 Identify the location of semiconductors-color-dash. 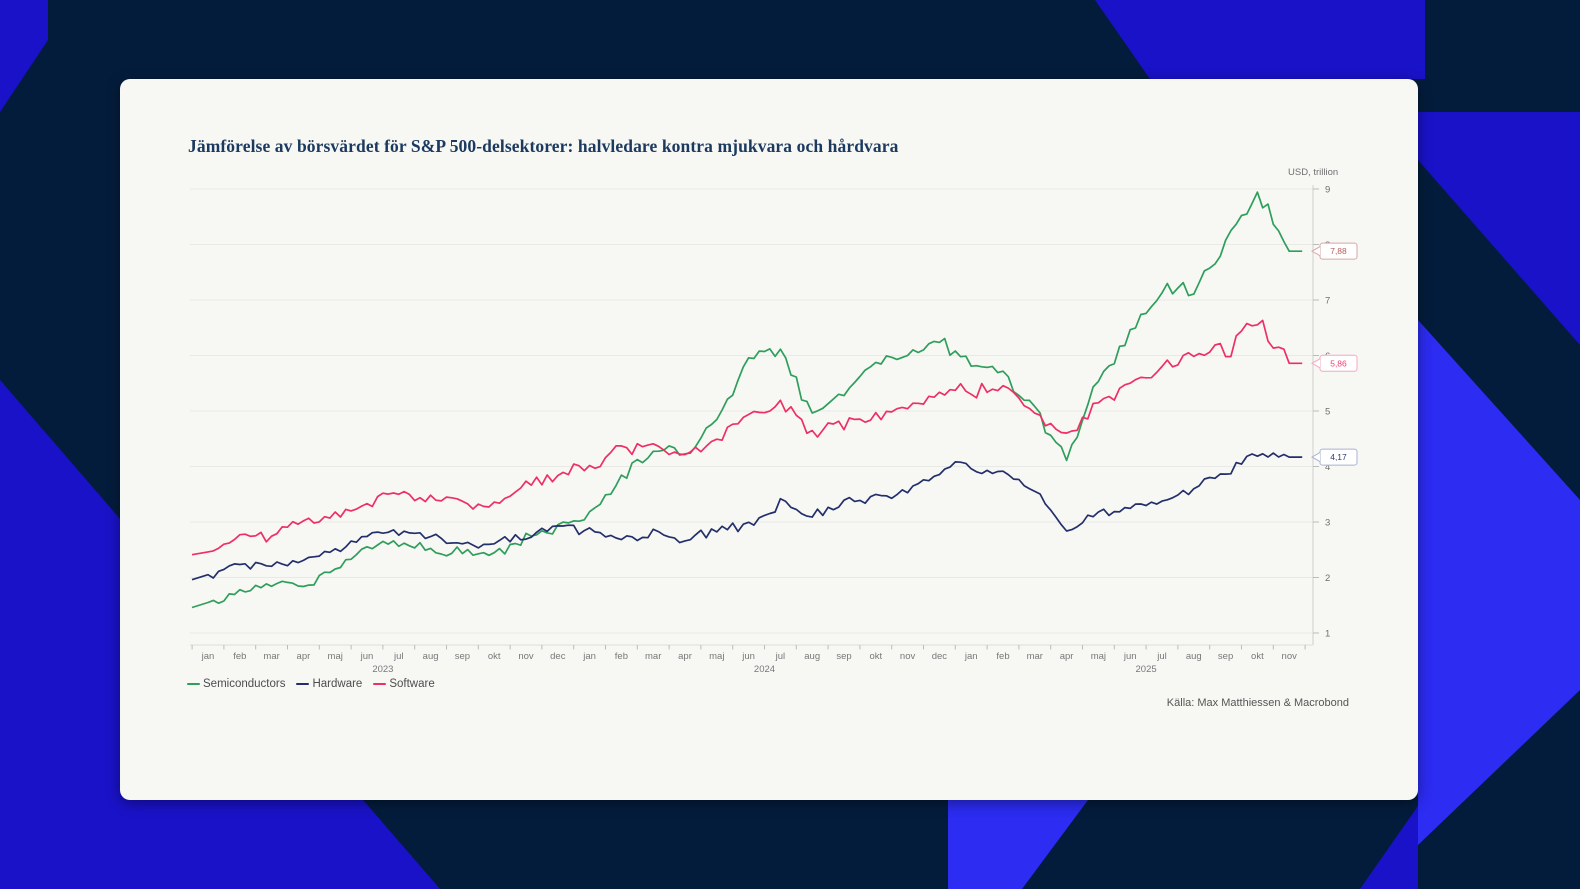
(193, 684).